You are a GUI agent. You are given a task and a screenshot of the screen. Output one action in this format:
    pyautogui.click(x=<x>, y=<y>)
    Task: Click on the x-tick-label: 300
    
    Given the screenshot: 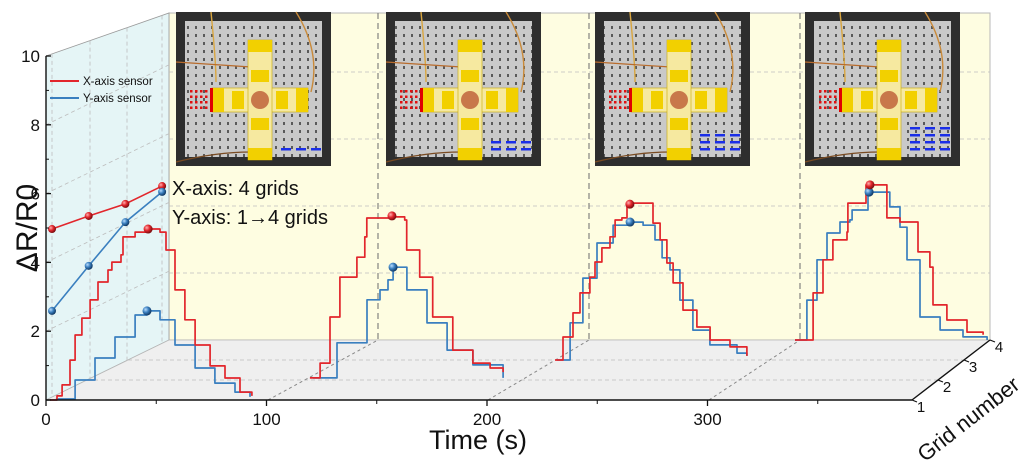 What is the action you would take?
    pyautogui.click(x=707, y=419)
    